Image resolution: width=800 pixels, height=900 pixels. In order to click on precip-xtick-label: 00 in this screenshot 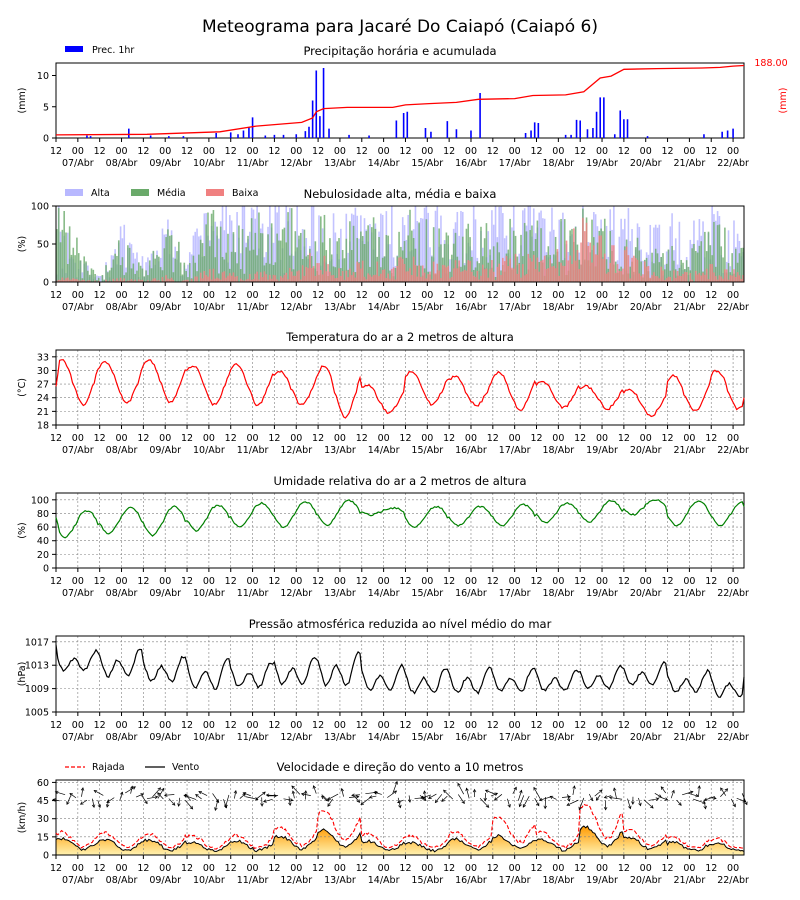, I will do `click(558, 151)`.